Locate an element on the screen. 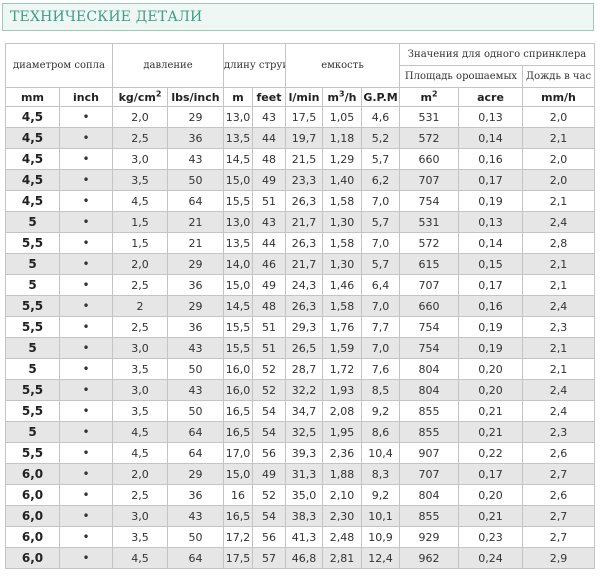 Image resolution: width=600 pixels, height=586 pixels. cell-throw-m: 16 is located at coordinates (238, 495).